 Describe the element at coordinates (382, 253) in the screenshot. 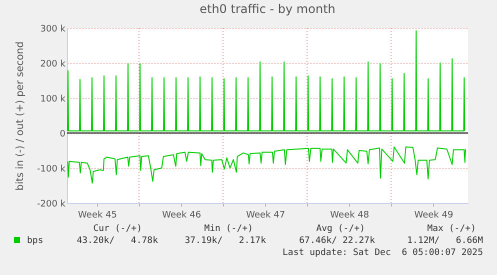

I see `text: Last update: Sat Dec 6 05:00:07 2025` at that location.